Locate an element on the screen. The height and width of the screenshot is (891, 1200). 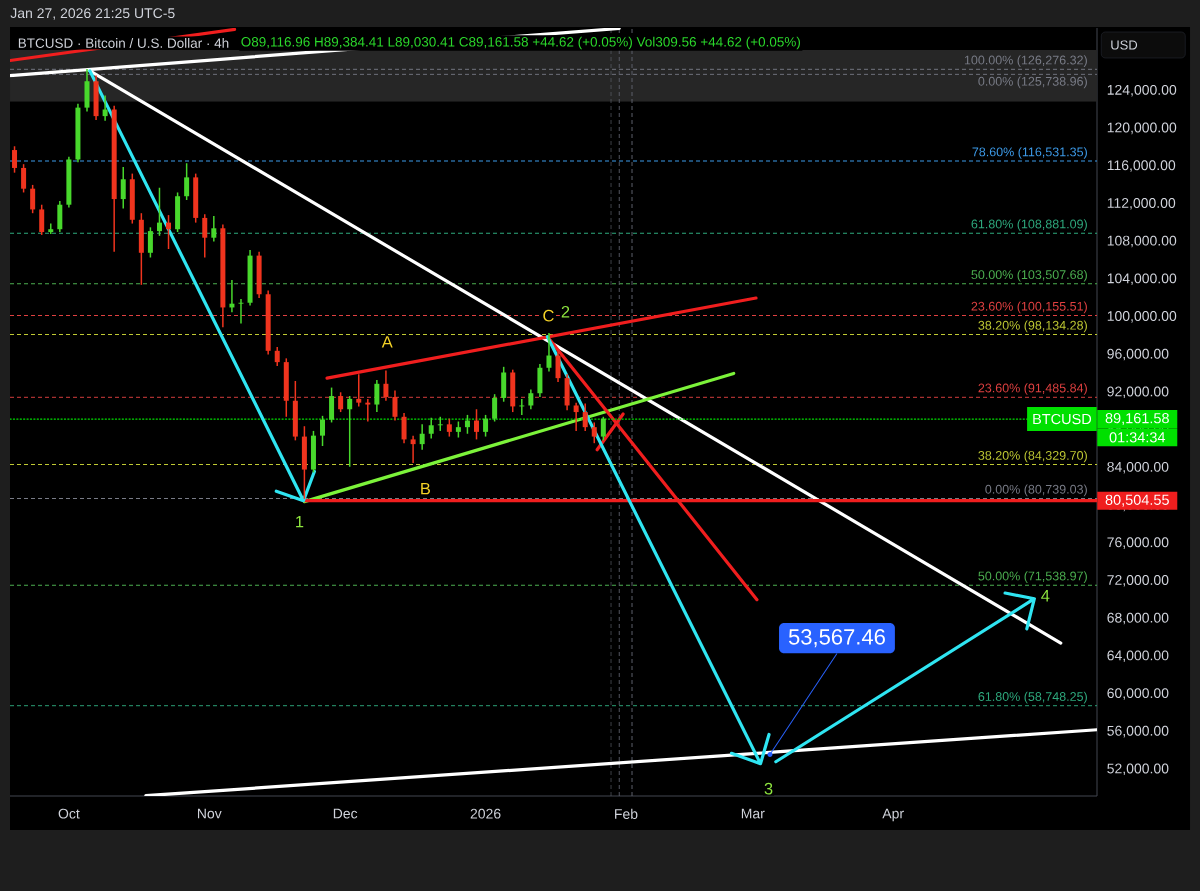
x-tick-label: 2026 is located at coordinates (485, 813).